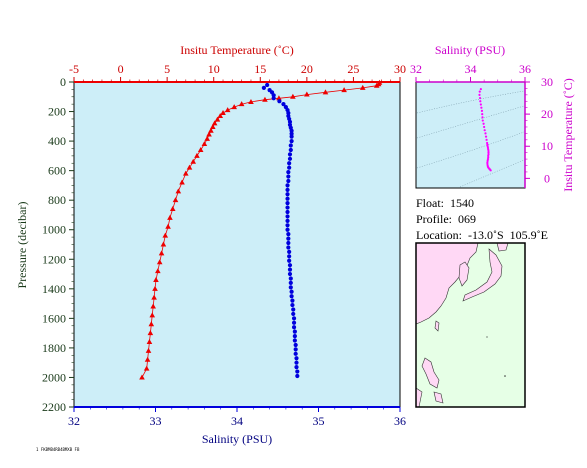  Describe the element at coordinates (156, 421) in the screenshot. I see `salinity-tick-label: 33` at that location.